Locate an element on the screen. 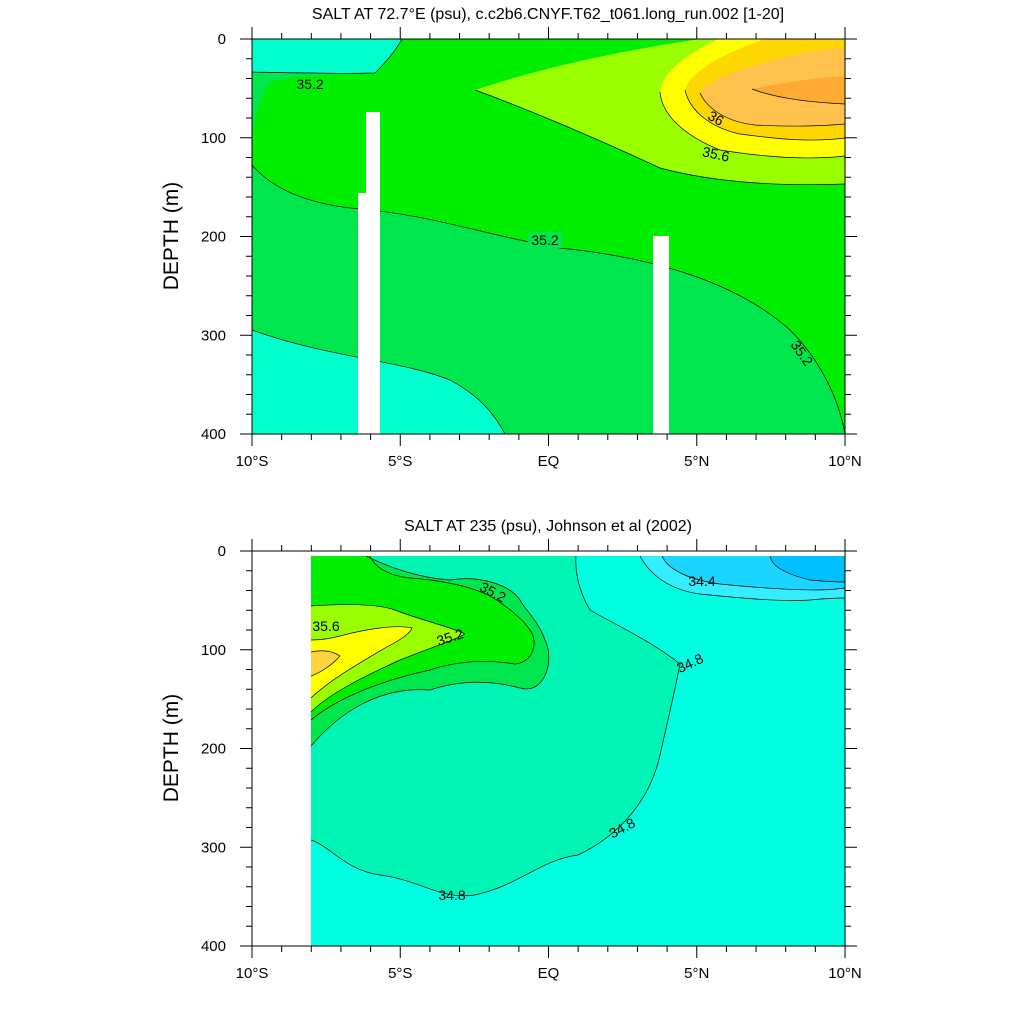  contour-2-35.0 is located at coordinates (430, 651).